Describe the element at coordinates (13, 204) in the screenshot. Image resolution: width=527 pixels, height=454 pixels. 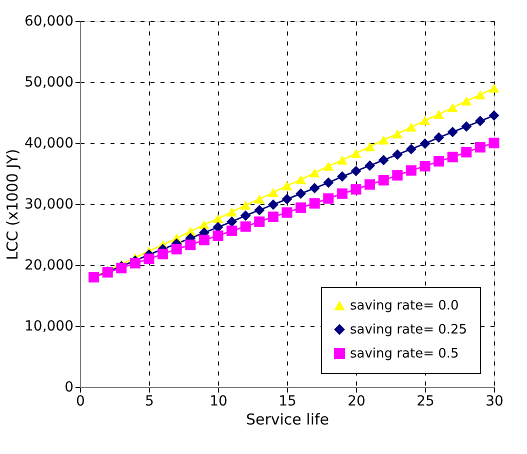
I see `y-axis-title: LCC (x1000 JY)` at that location.